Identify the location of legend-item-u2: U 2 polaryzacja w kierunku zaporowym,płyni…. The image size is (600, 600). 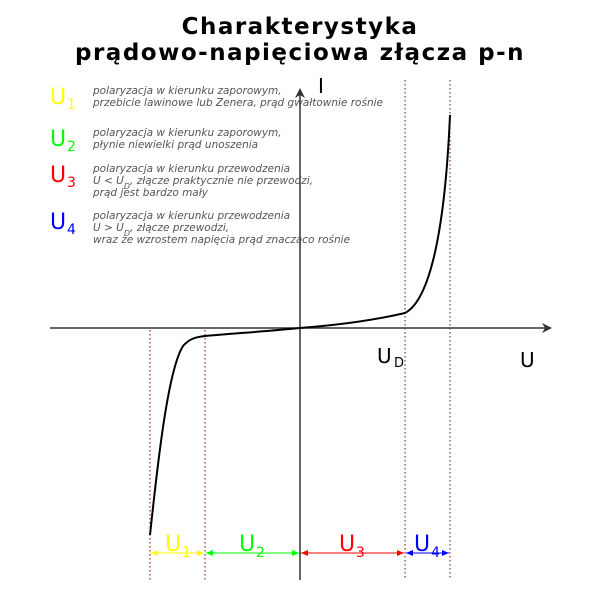
(166, 141).